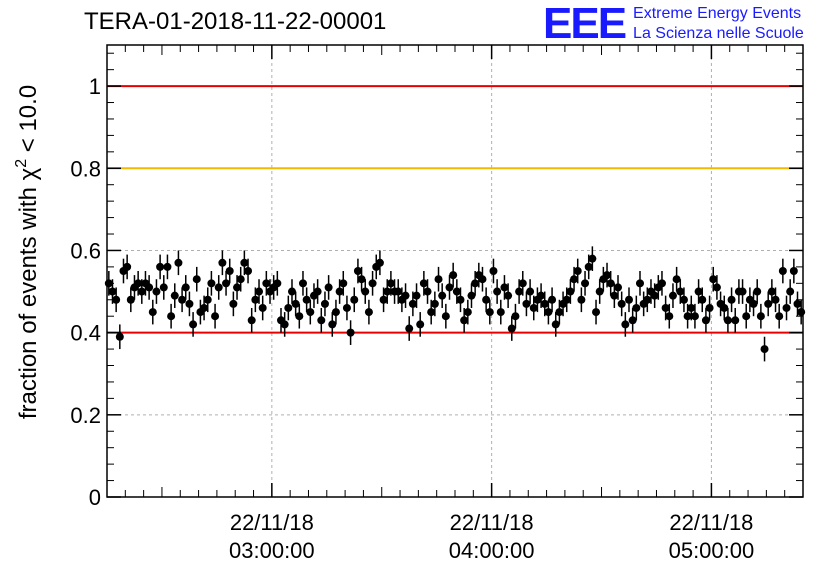 The height and width of the screenshot is (572, 836). Describe the element at coordinates (85, 250) in the screenshot. I see `y-tick-label: 0.6` at that location.